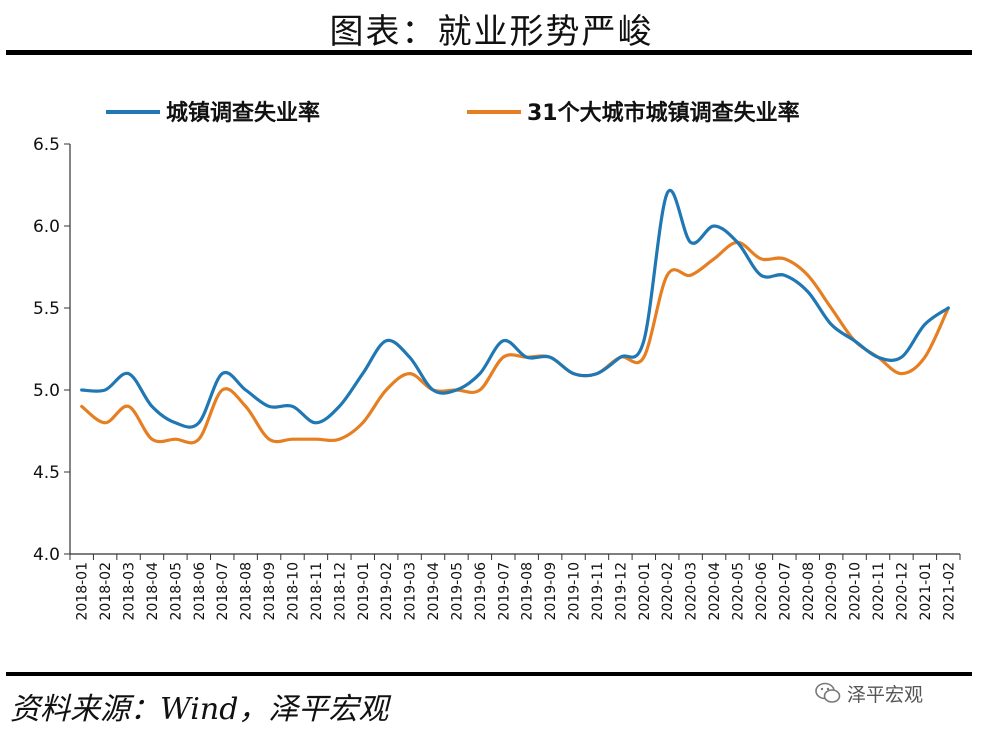 This screenshot has height=732, width=983. I want to click on x-tick-label: 2019-06, so click(481, 591).